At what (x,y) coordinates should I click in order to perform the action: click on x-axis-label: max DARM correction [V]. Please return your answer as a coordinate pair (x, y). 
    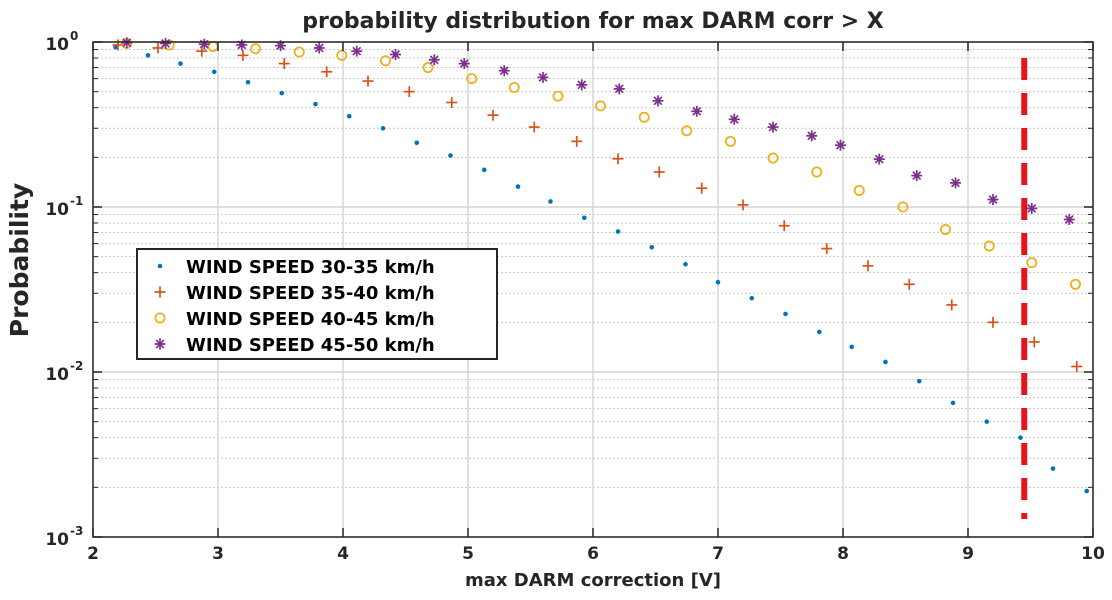
    Looking at the image, I should click on (593, 580).